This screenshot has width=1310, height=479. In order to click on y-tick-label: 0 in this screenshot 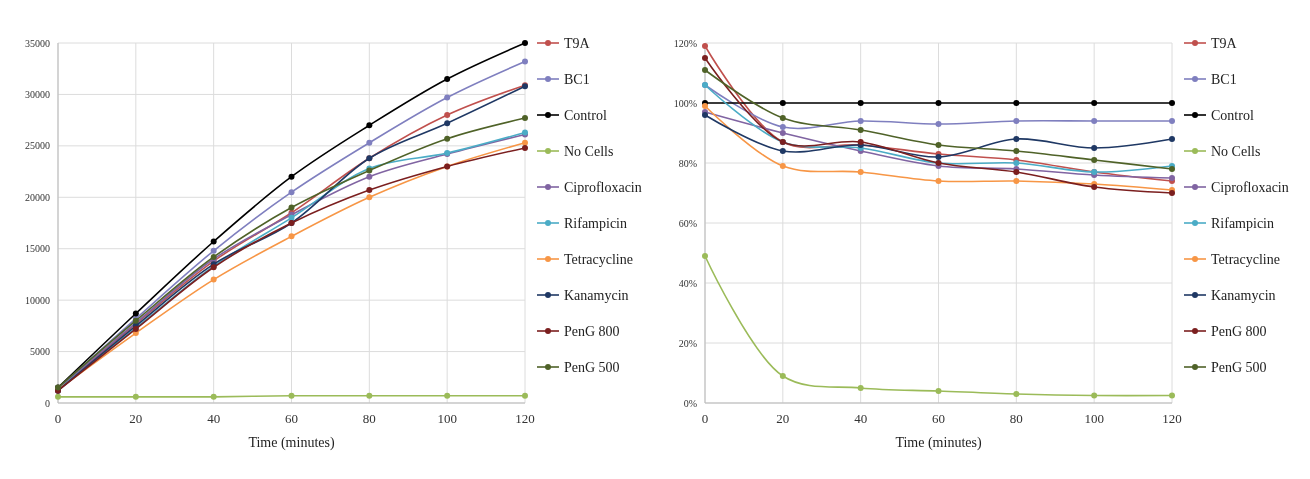, I will do `click(47, 403)`.